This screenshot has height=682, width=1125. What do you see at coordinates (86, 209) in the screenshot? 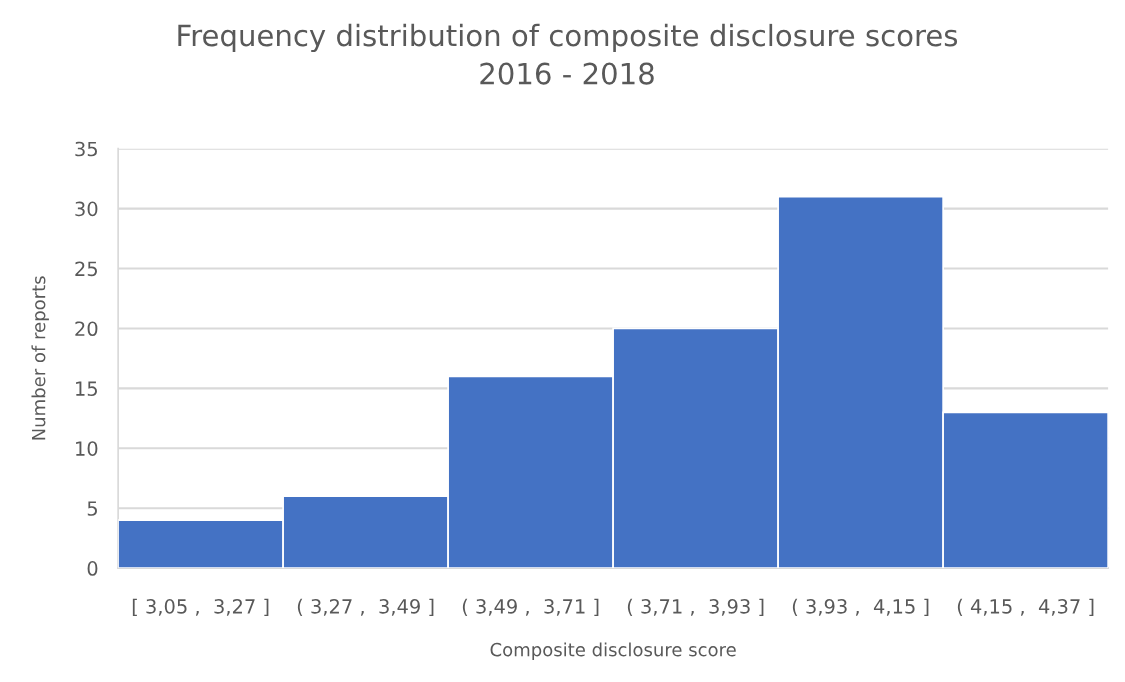
I see `y-tick-label: 30` at bounding box center [86, 209].